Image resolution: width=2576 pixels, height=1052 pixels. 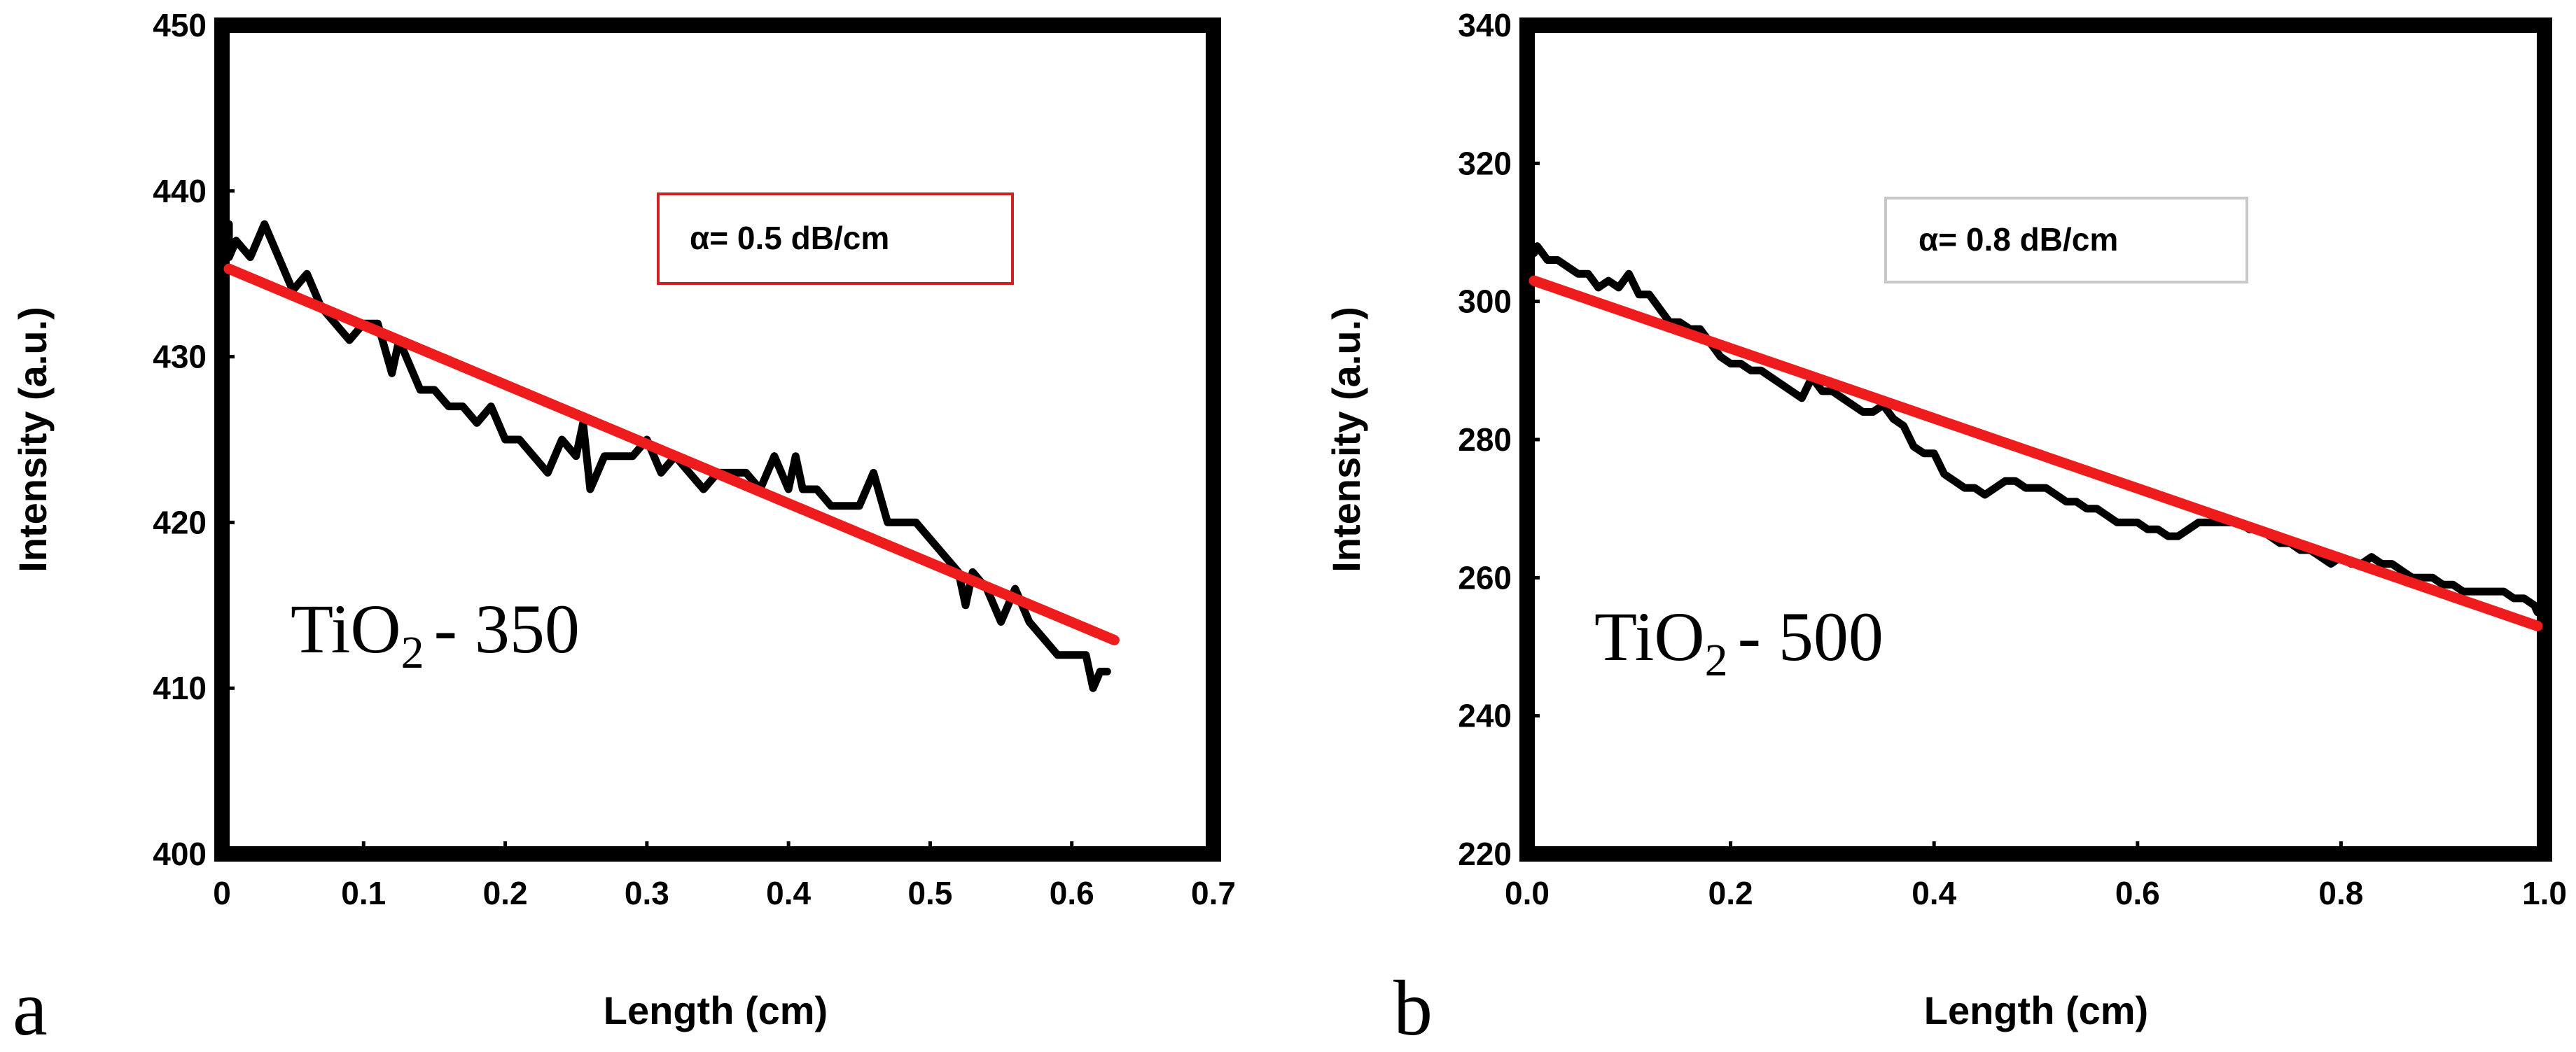 What do you see at coordinates (180, 522) in the screenshot?
I see `y-tick-label-a: 420` at bounding box center [180, 522].